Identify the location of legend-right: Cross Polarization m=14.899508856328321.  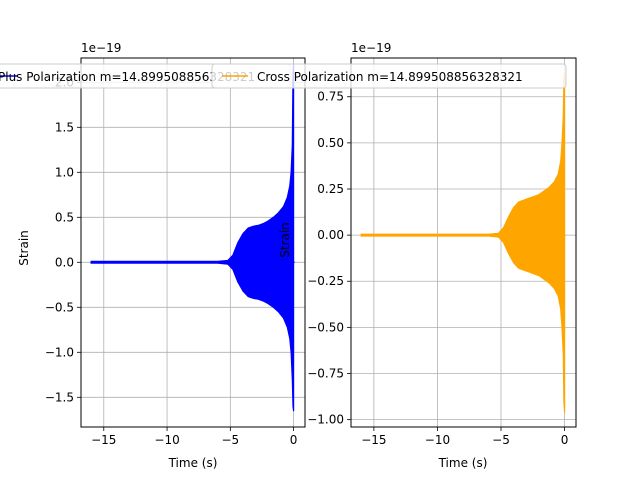
(389, 76).